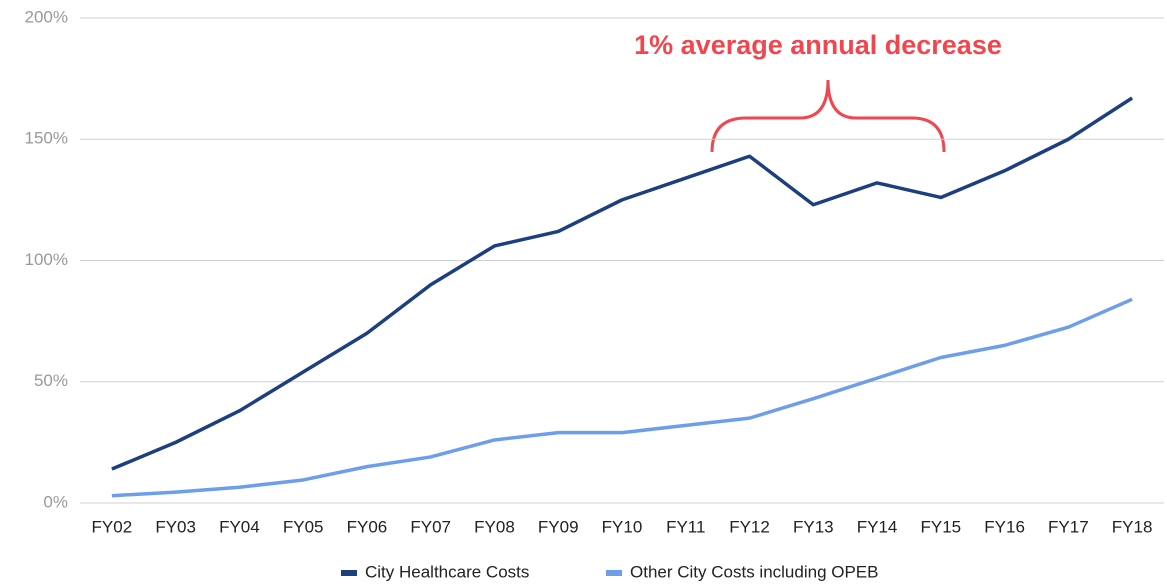 Image resolution: width=1167 pixels, height=588 pixels. I want to click on x-tick-label: FY13, so click(813, 526).